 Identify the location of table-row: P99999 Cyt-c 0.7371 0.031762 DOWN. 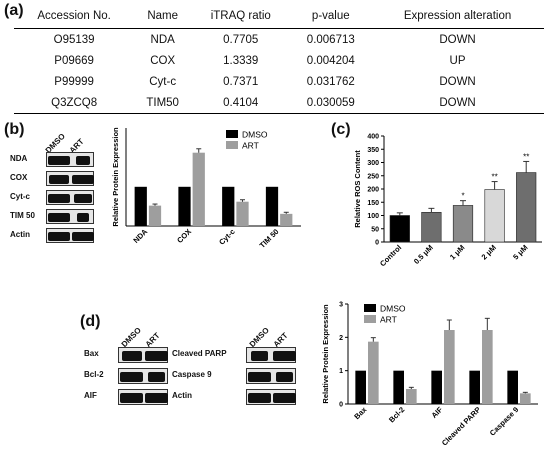
(279, 81).